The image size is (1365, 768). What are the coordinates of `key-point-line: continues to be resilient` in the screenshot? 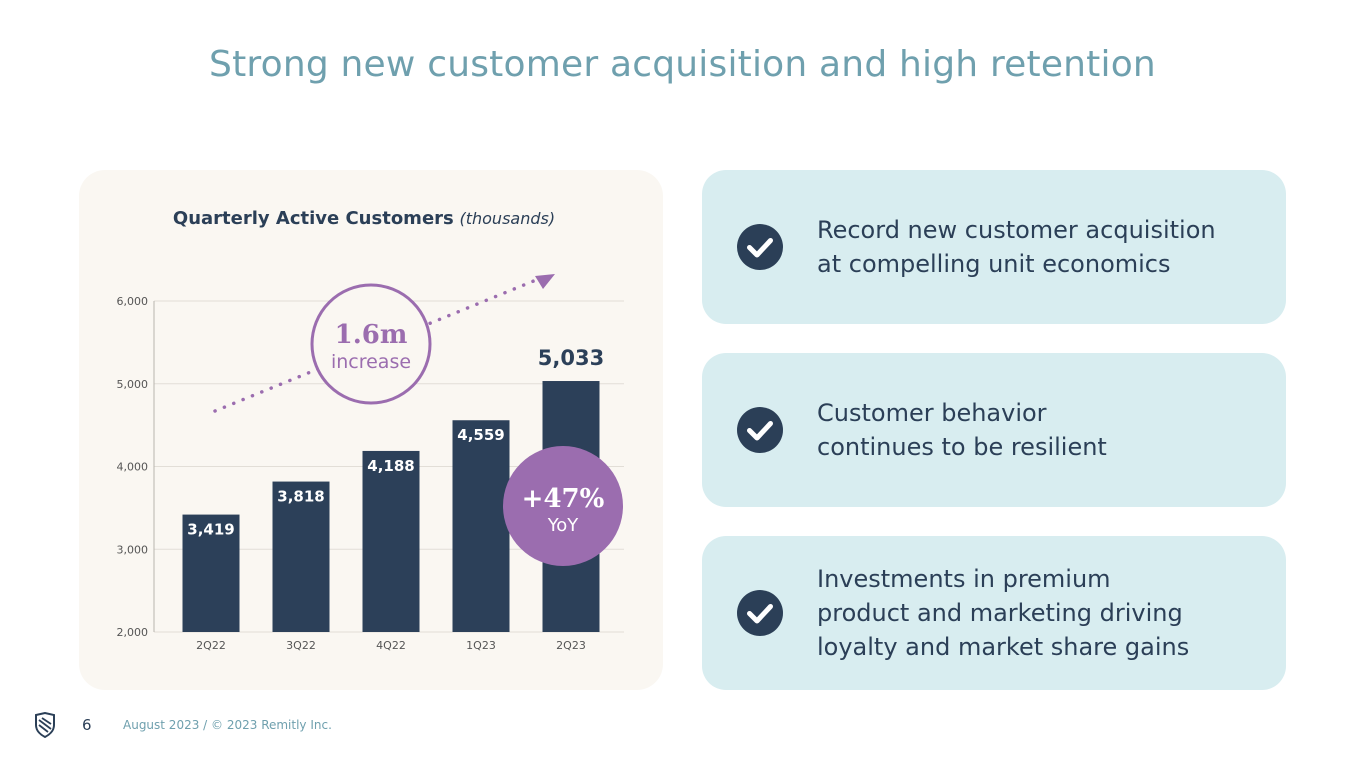 It's located at (962, 447).